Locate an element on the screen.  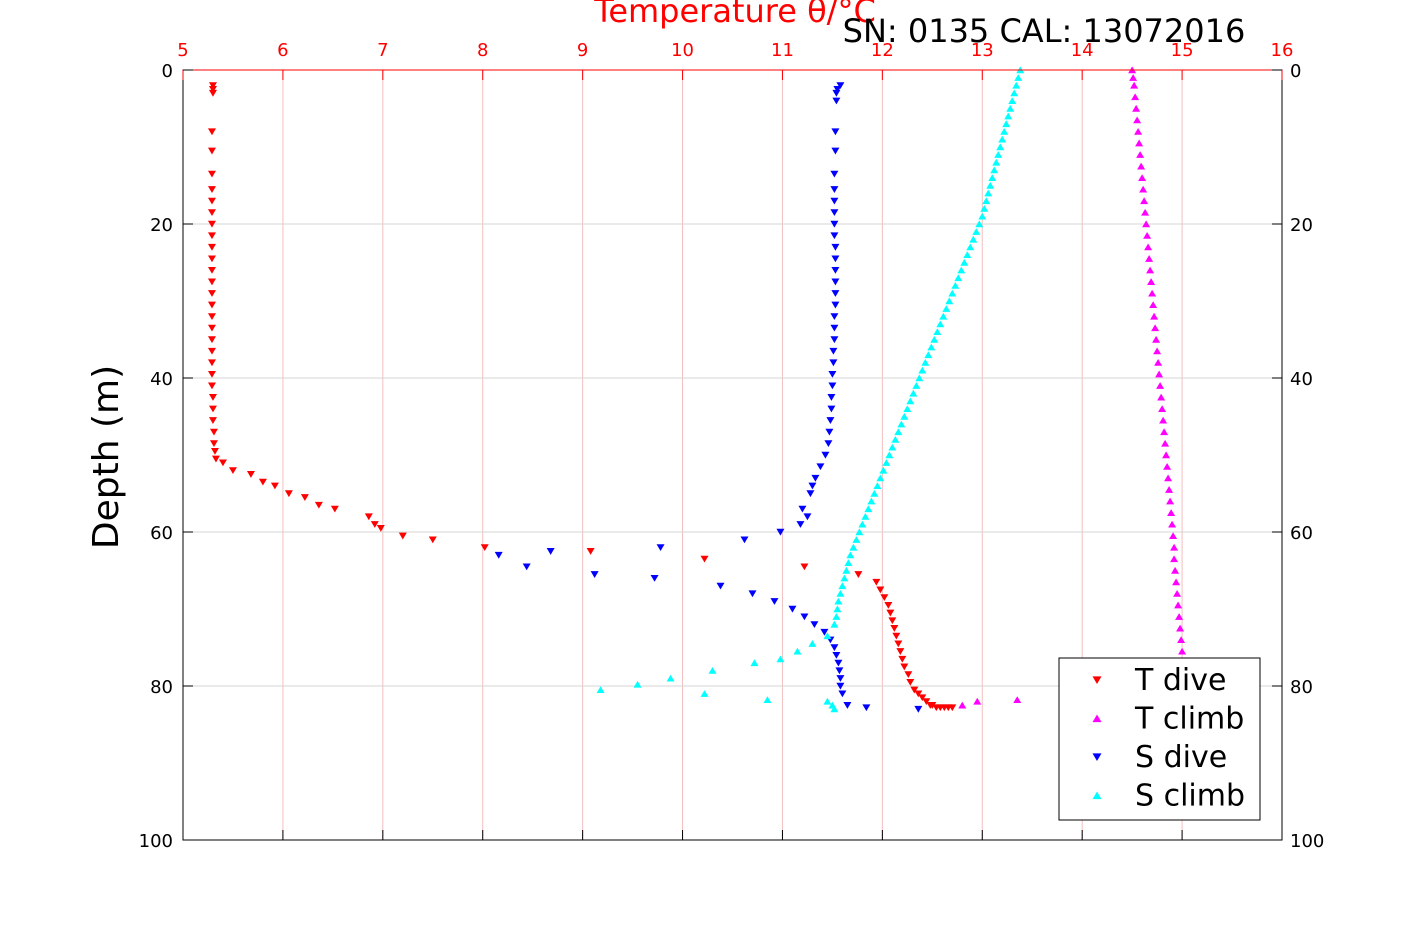
legend-marker-s-dive is located at coordinates (1097, 757).